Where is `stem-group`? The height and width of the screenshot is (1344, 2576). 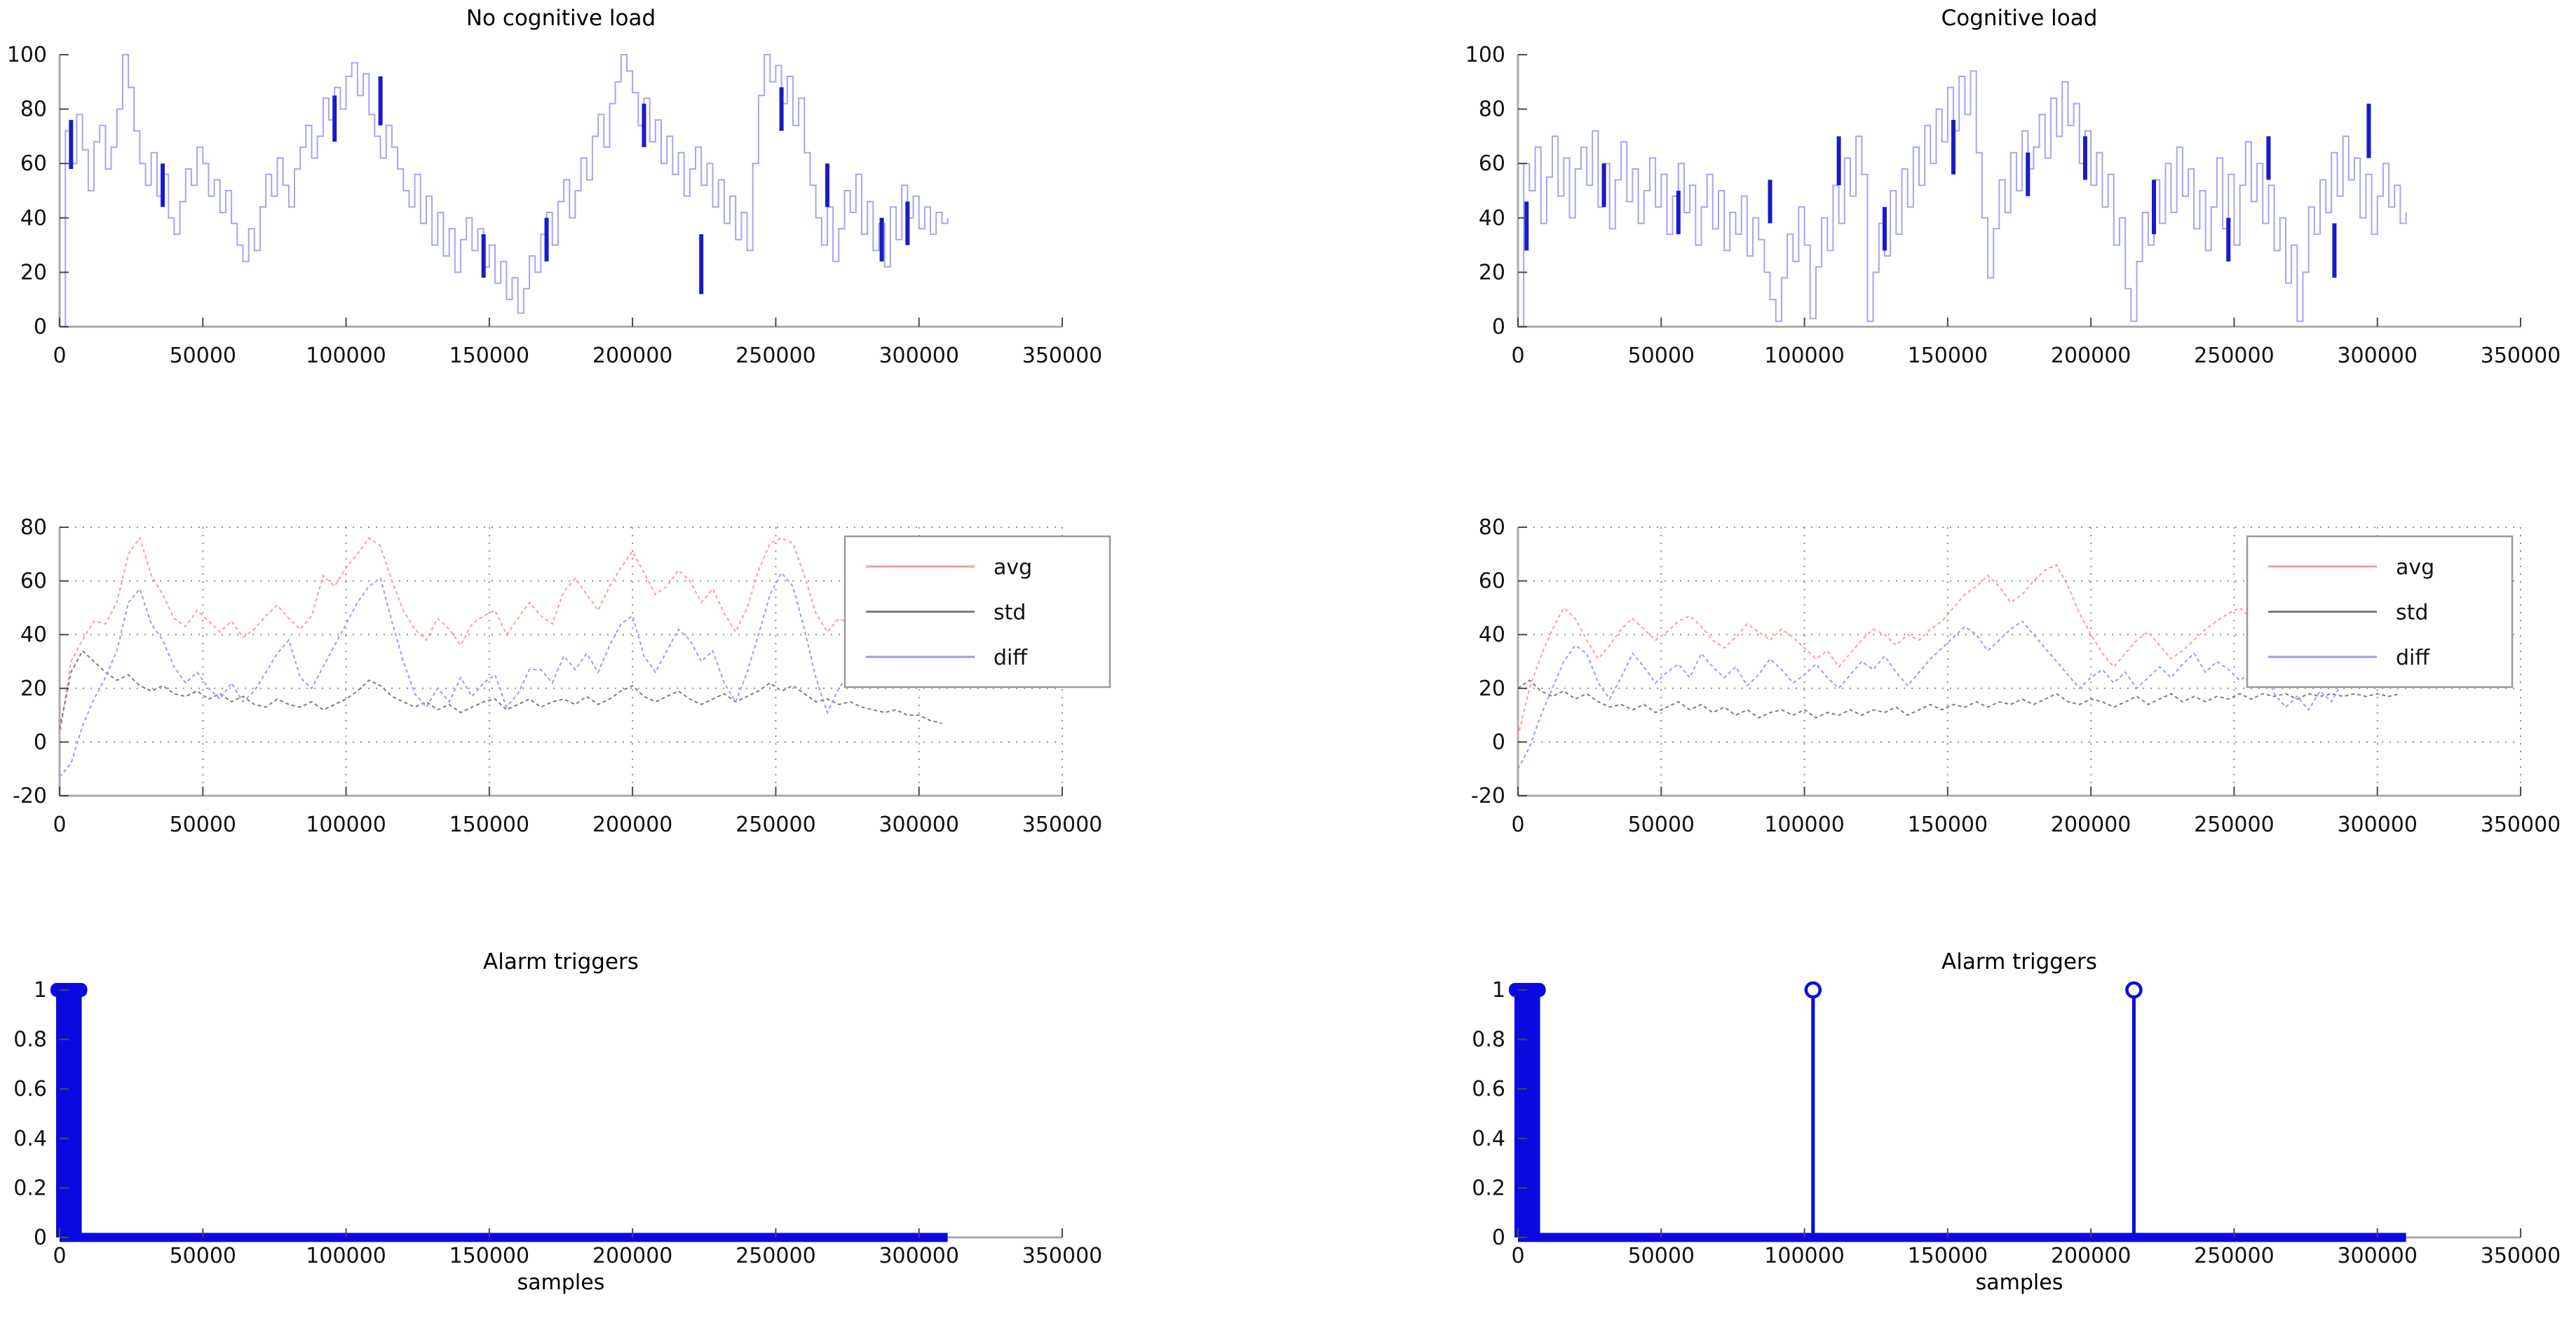
stem-group is located at coordinates (499, 1112).